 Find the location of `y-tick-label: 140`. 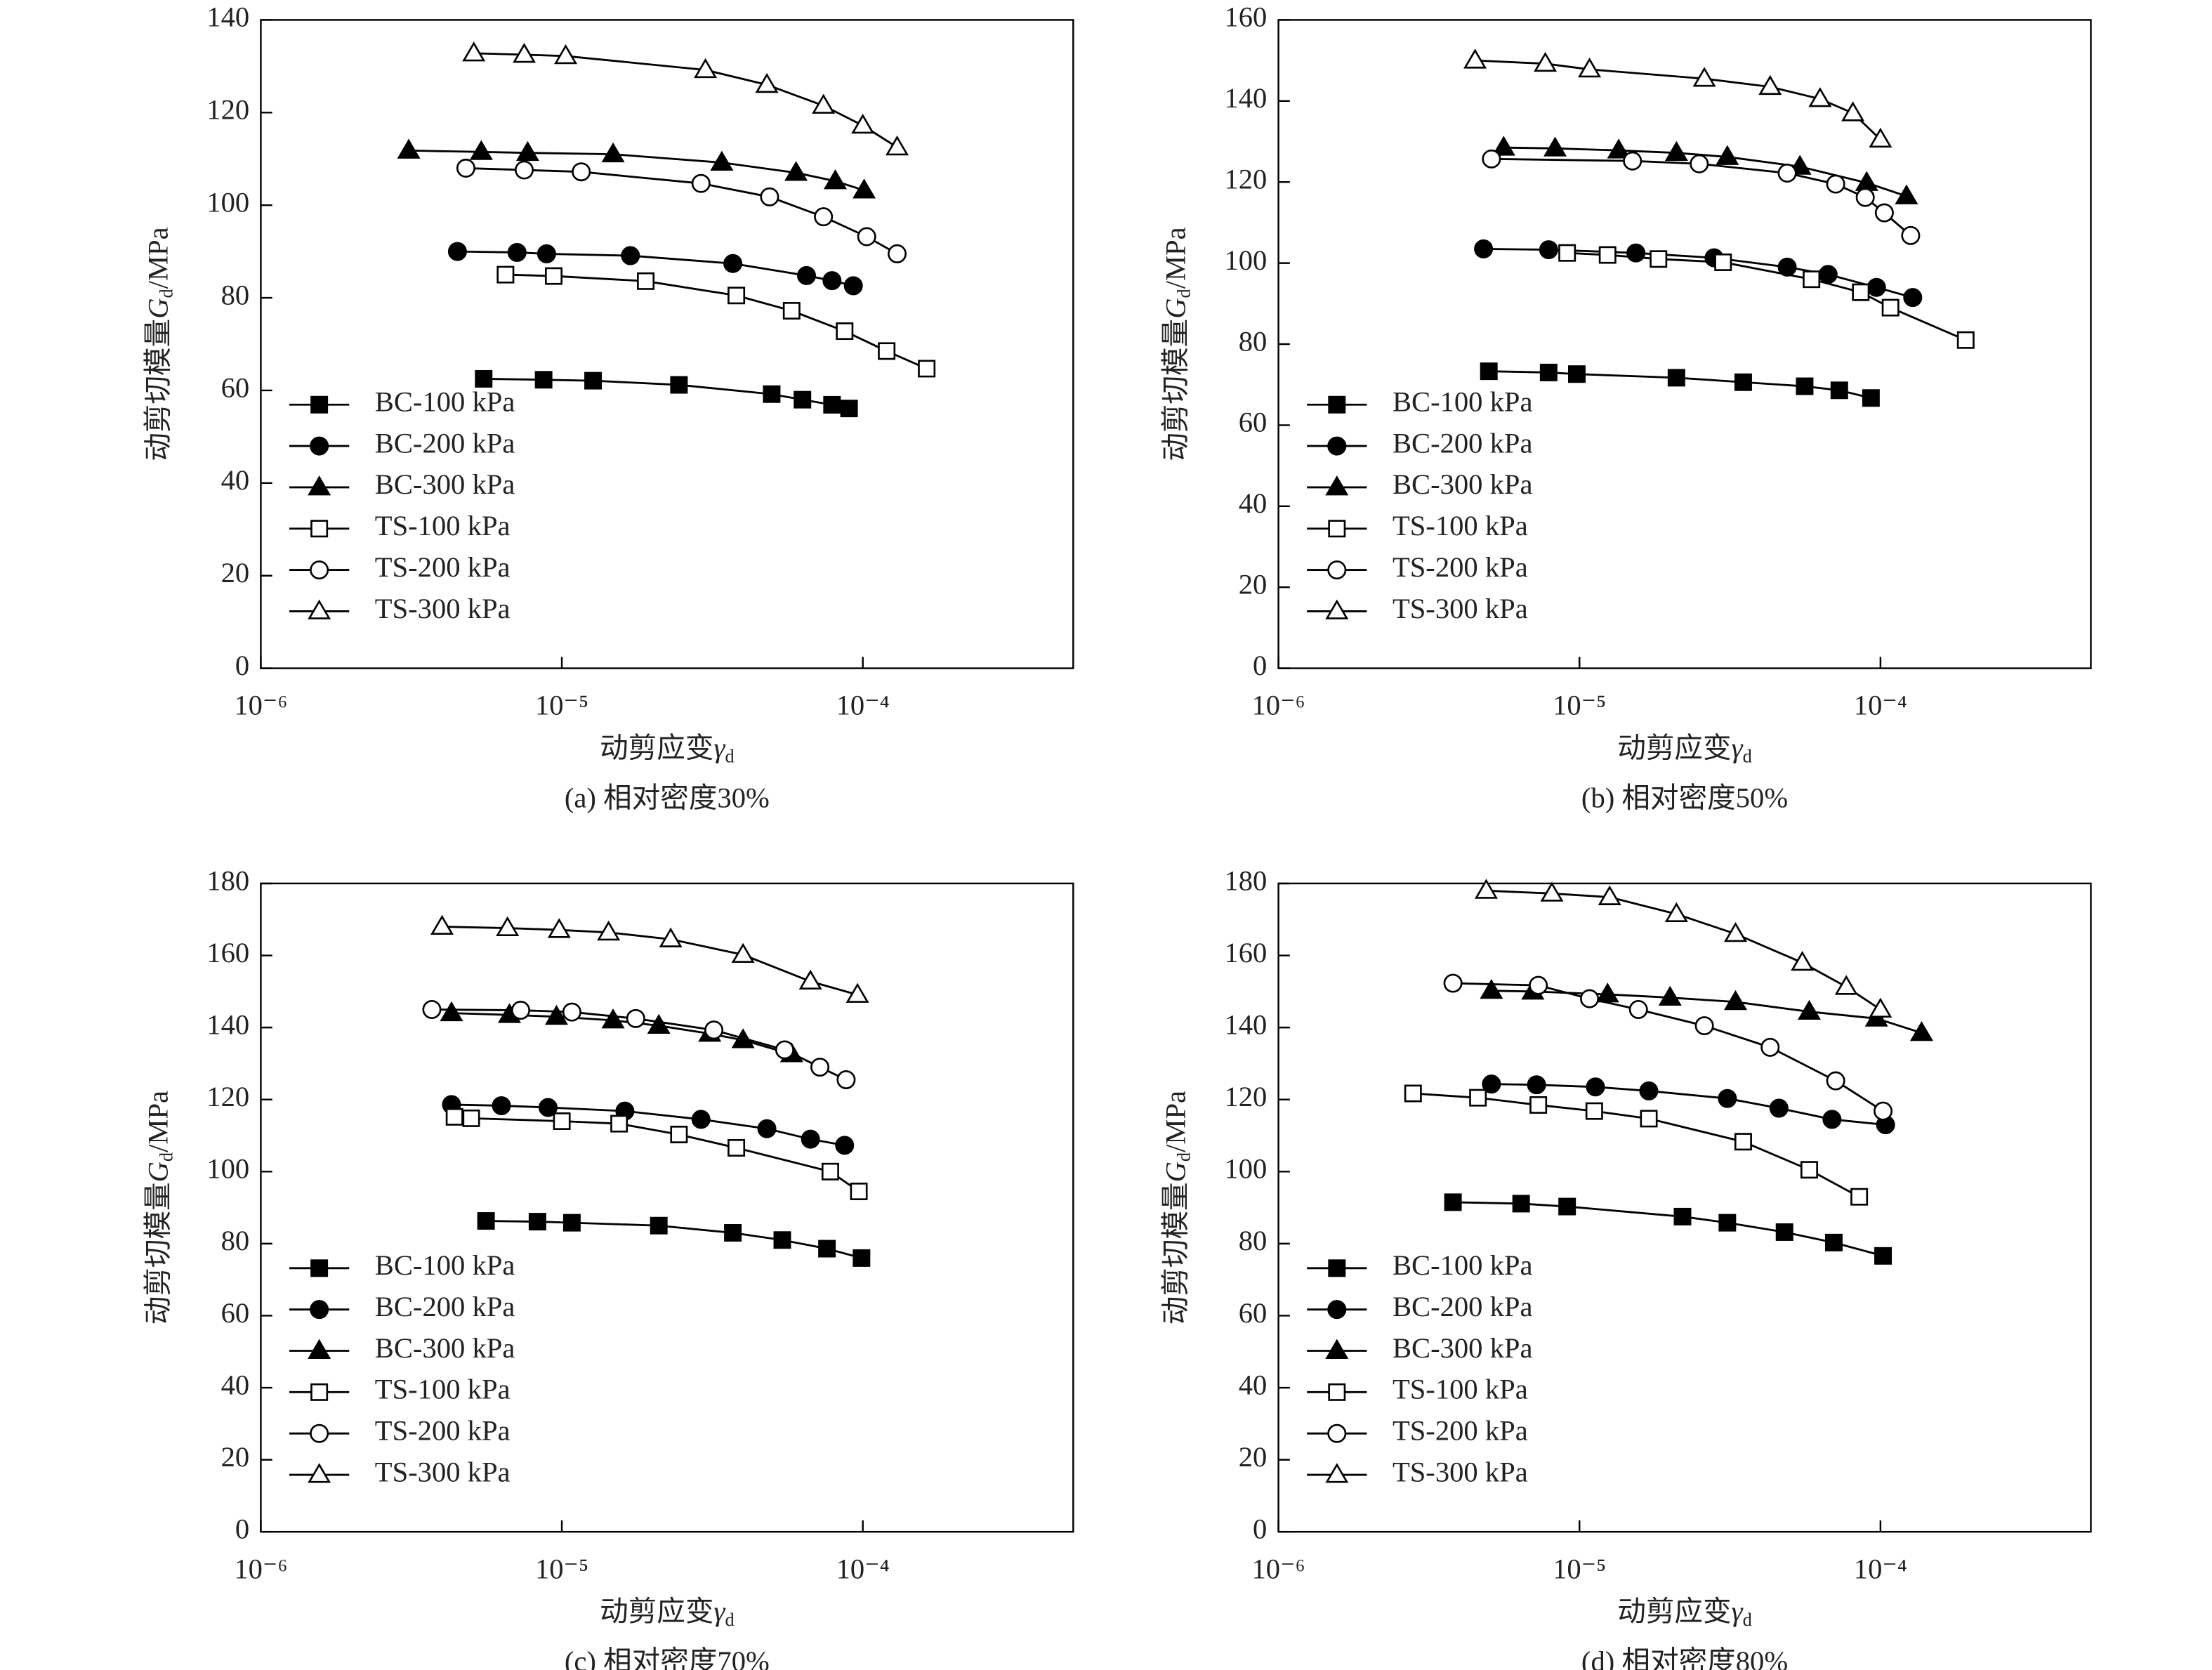

y-tick-label: 140 is located at coordinates (1245, 98).